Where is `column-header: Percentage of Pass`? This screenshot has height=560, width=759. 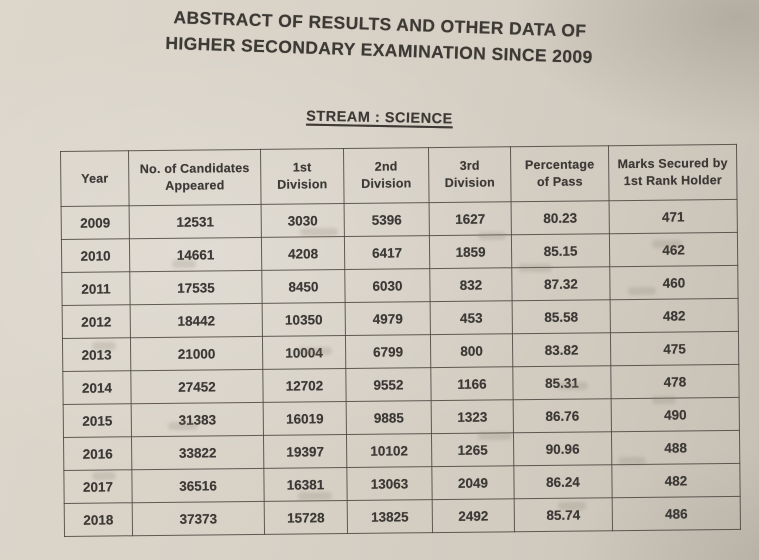 column-header: Percentage of Pass is located at coordinates (560, 173).